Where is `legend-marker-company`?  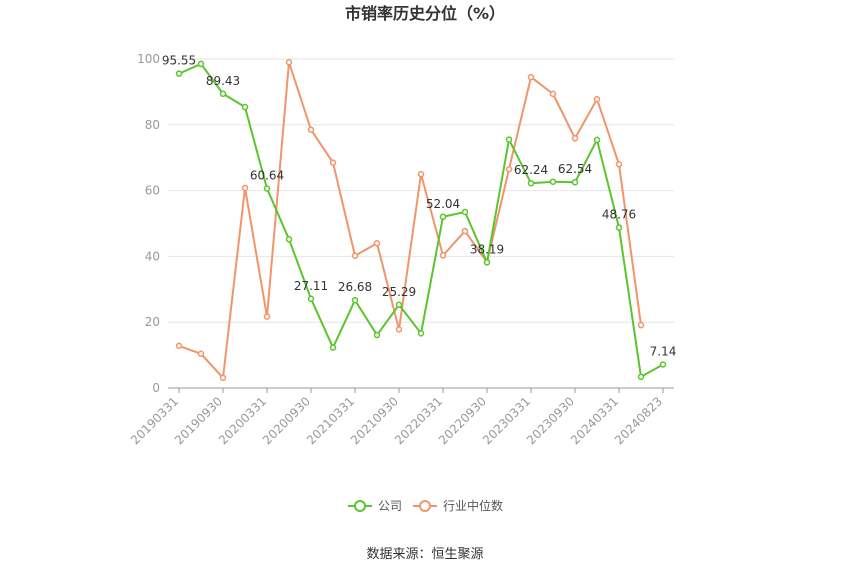 legend-marker-company is located at coordinates (360, 506).